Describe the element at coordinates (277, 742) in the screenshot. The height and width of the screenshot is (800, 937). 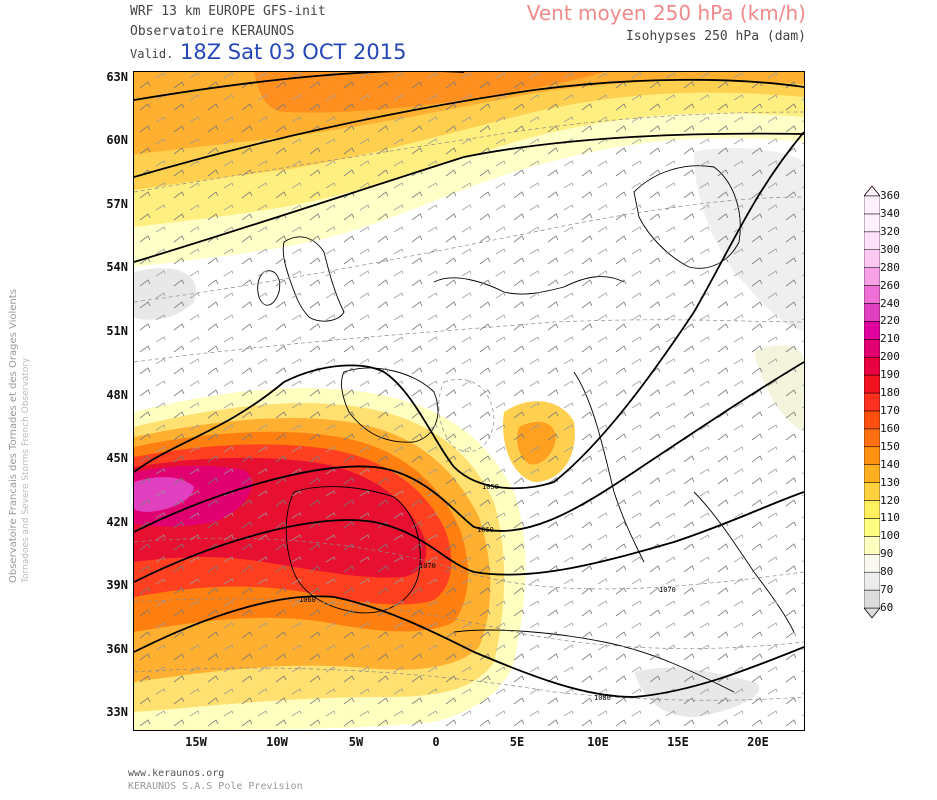
I see `lon-label: 10W` at that location.